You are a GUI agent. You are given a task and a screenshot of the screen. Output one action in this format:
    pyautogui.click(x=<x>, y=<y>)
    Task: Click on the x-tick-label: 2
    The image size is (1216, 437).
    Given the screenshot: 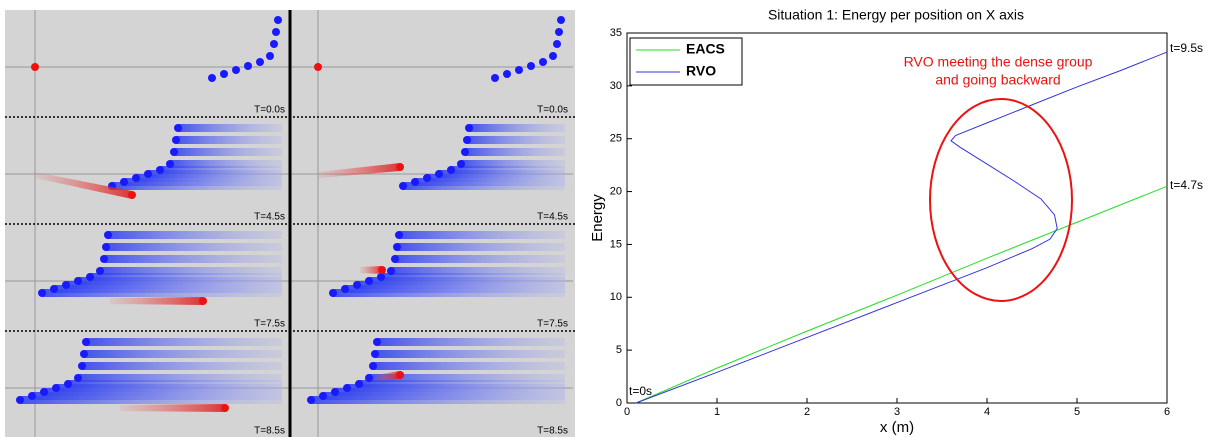 What is the action you would take?
    pyautogui.click(x=807, y=412)
    